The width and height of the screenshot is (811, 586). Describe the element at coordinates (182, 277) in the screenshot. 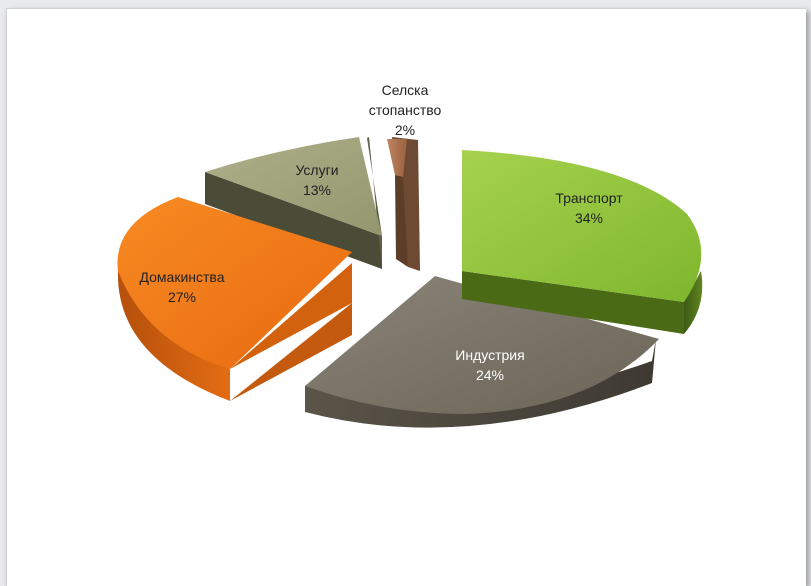

I see `slice-label-households: Домакинства` at that location.